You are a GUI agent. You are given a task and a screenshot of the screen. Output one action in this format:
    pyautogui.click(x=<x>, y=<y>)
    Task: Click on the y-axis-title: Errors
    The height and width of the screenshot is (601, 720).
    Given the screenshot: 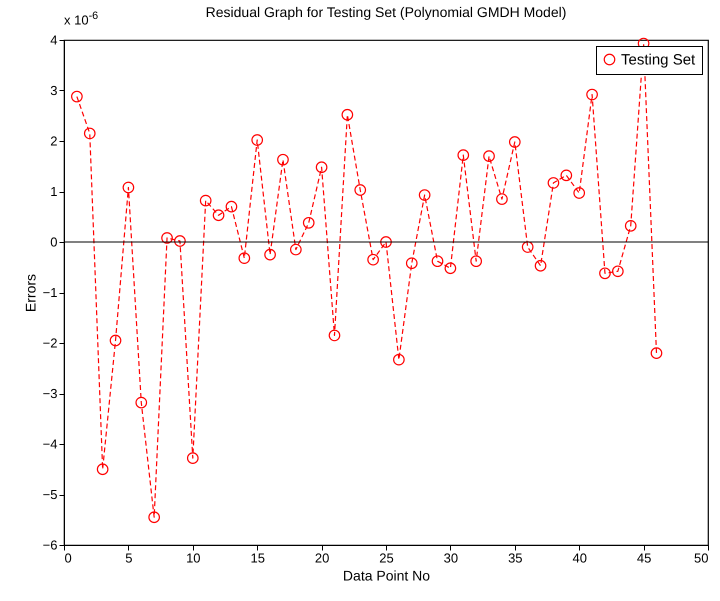 What is the action you would take?
    pyautogui.click(x=30, y=293)
    